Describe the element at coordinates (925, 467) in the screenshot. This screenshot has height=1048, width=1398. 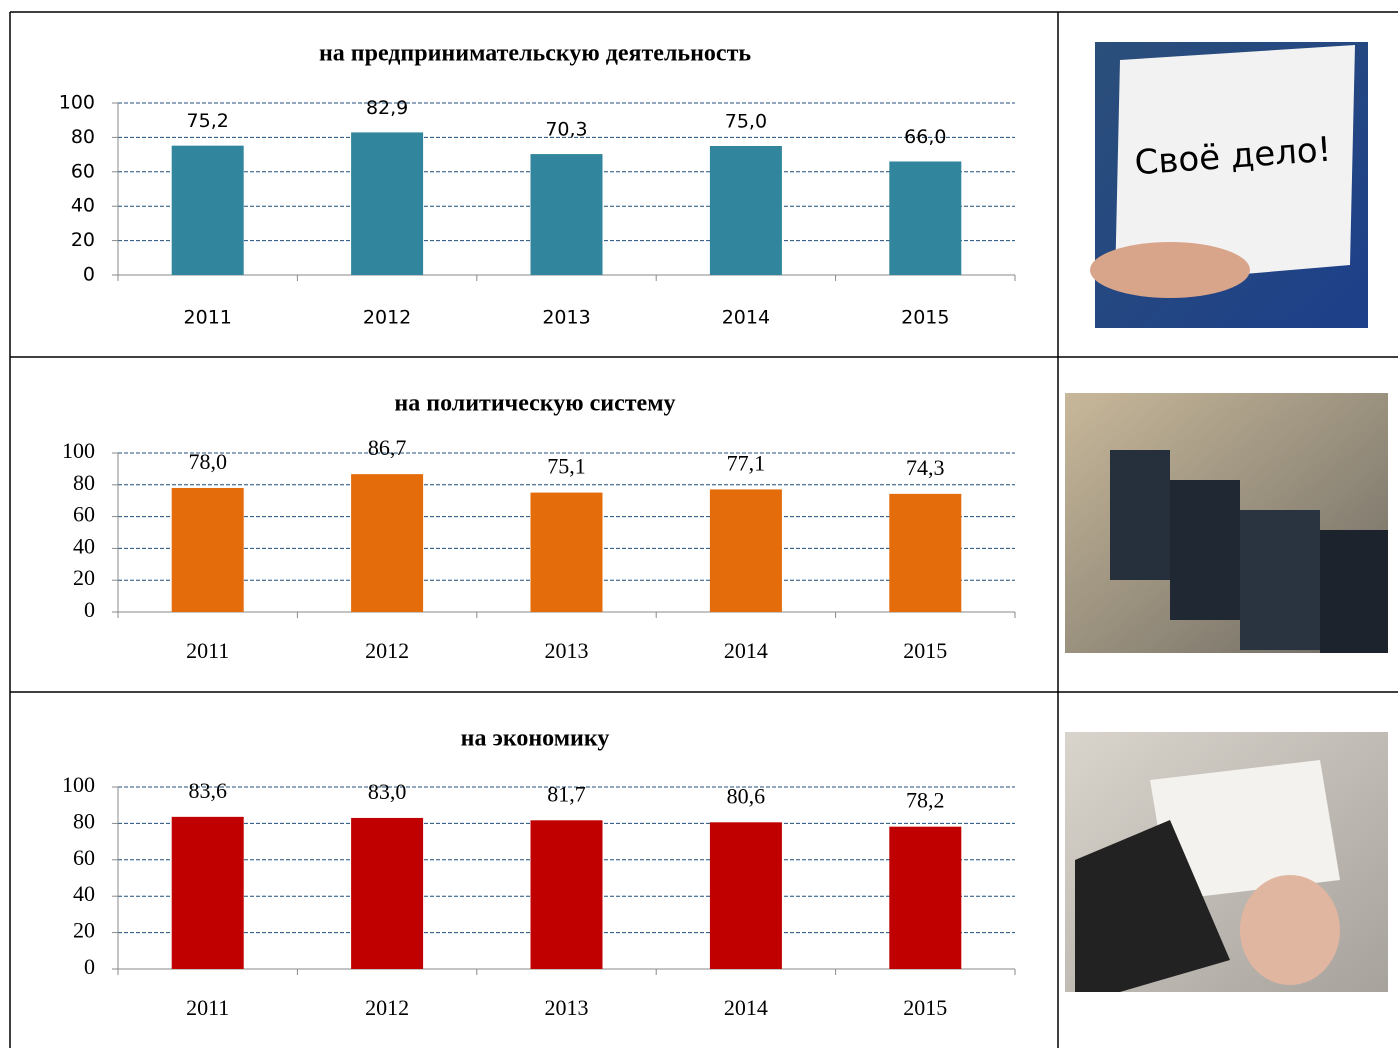
I see `data-label: 74,3` at that location.